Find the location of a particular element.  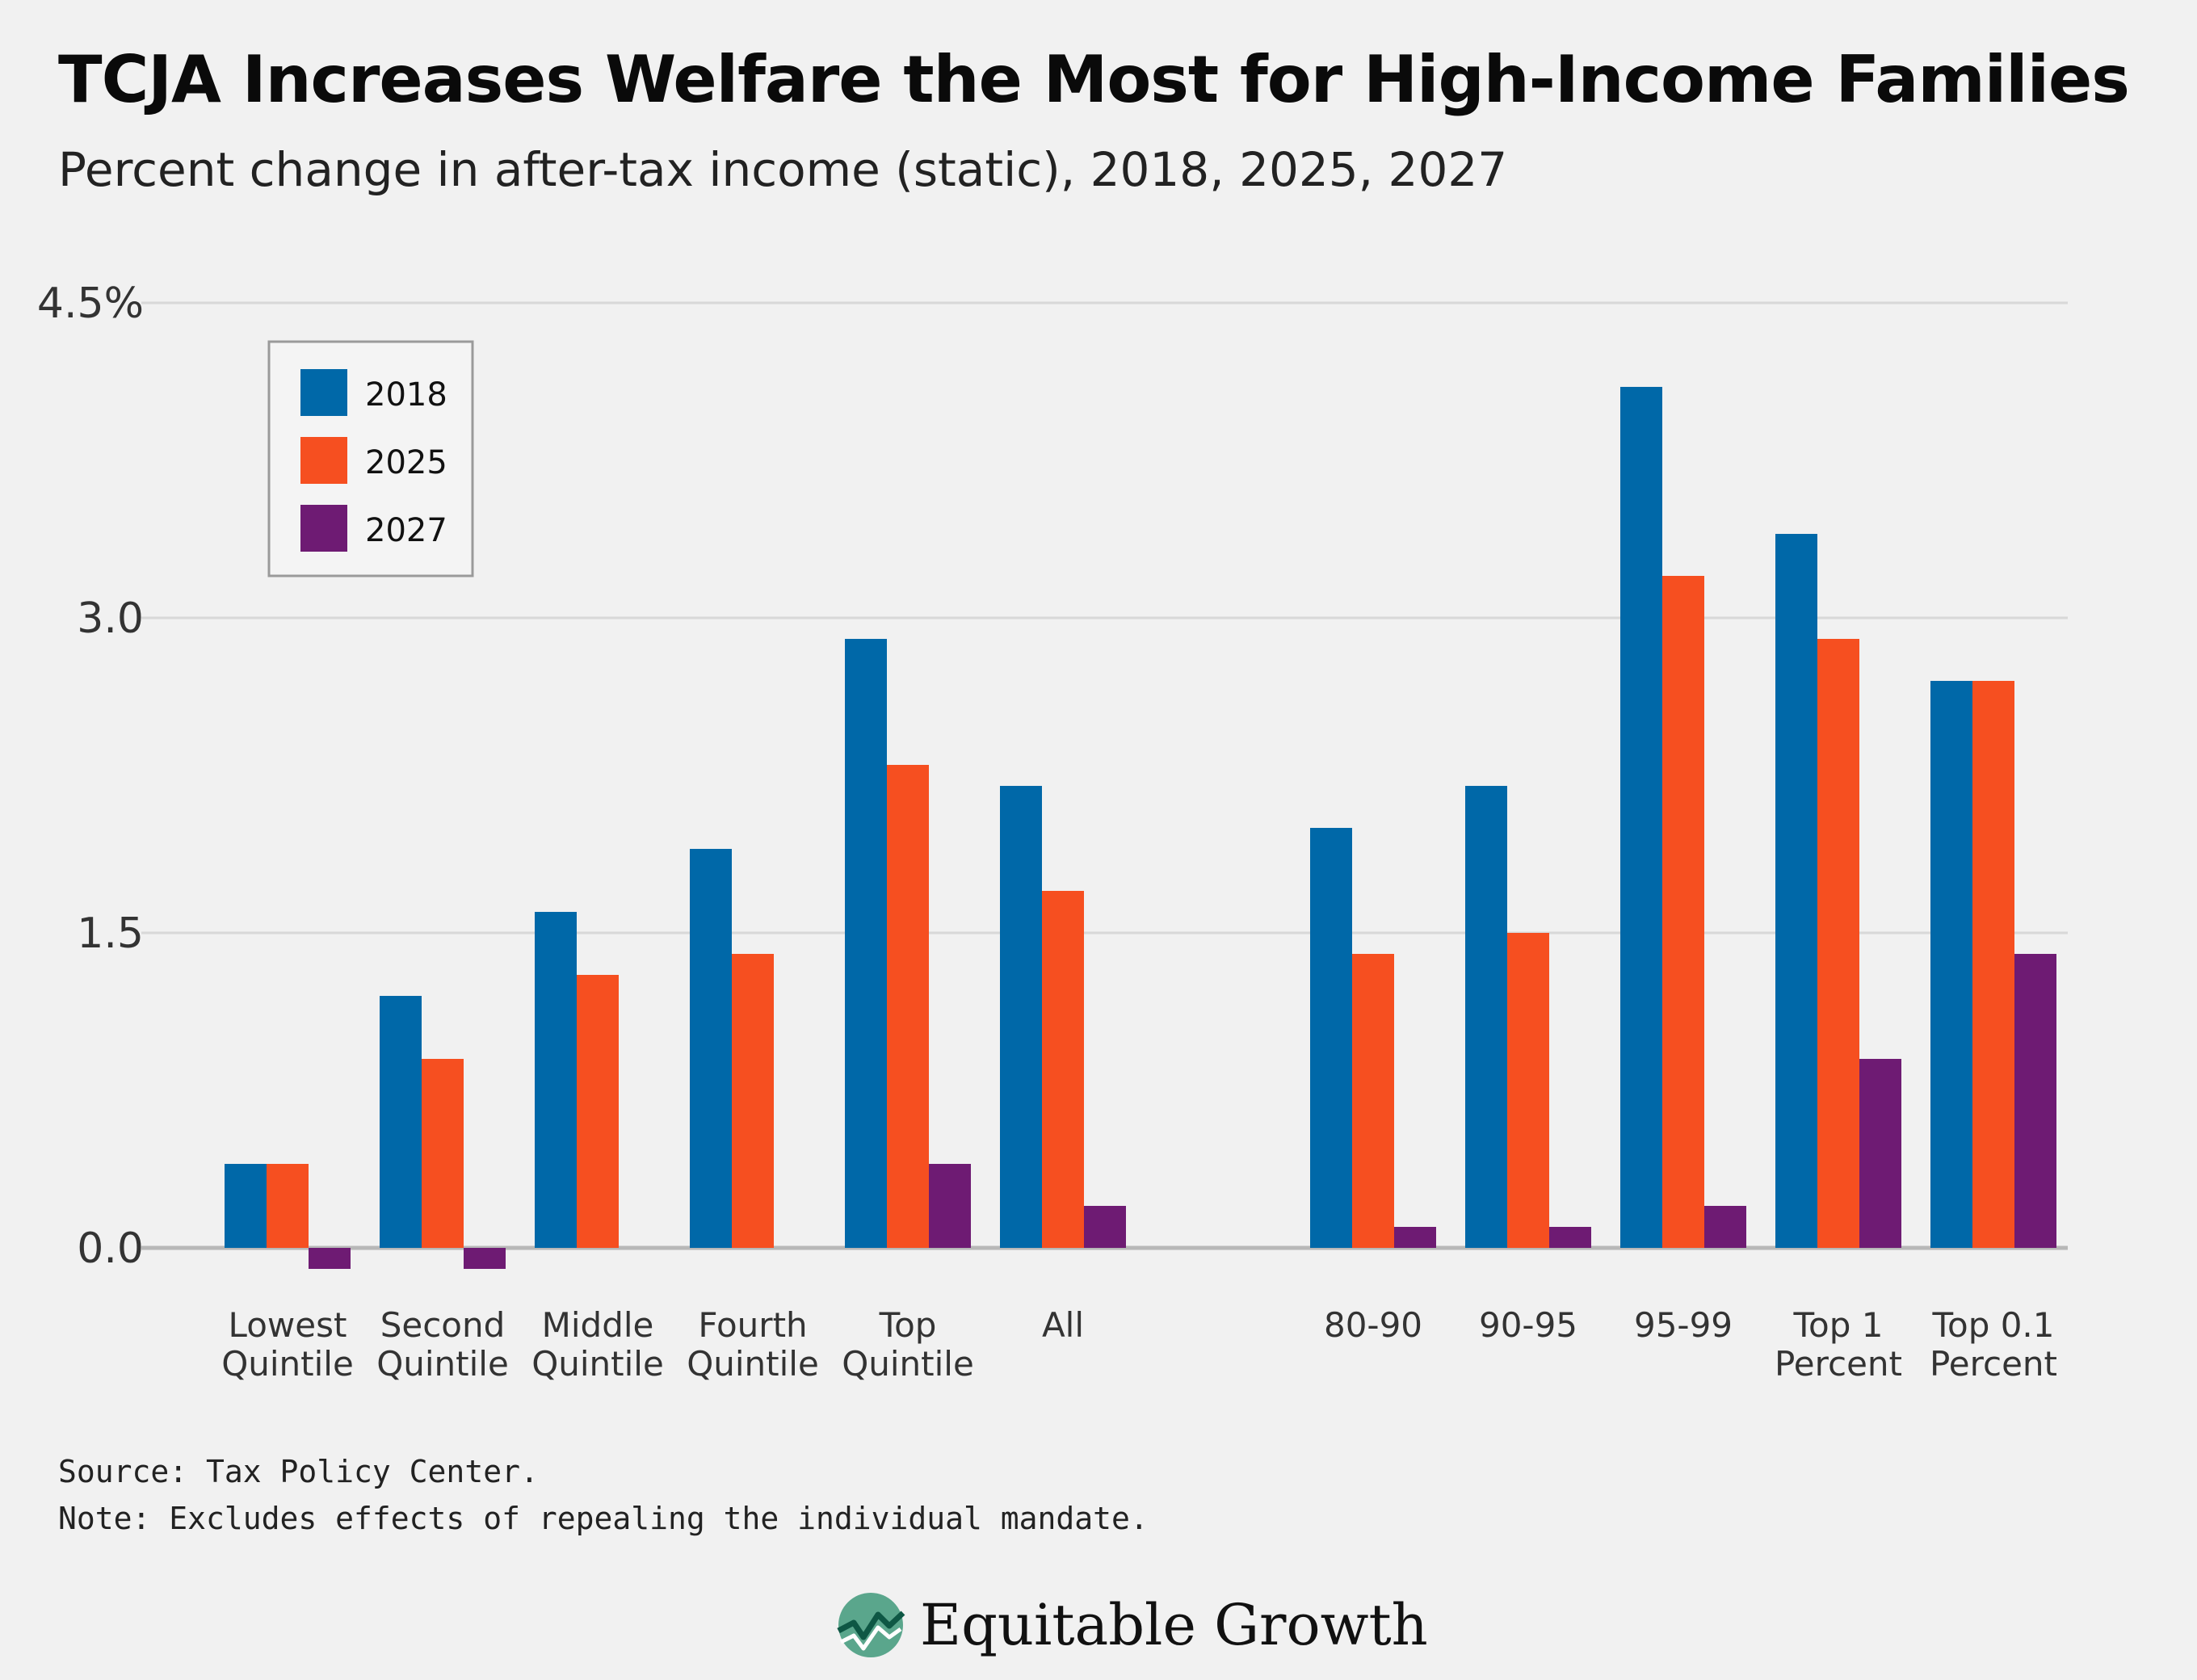

y-tick-label: 4.5% is located at coordinates (90, 303).